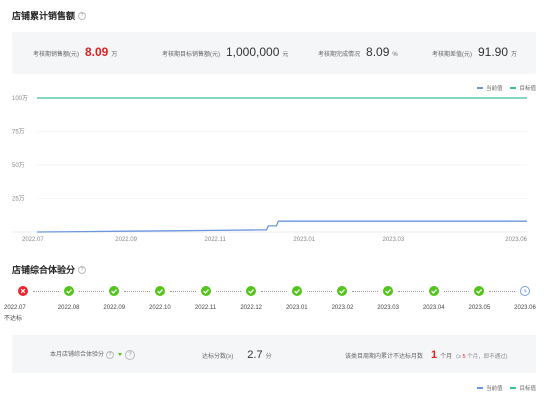 The width and height of the screenshot is (550, 400). I want to click on timeline-month: 2023.04, so click(434, 298).